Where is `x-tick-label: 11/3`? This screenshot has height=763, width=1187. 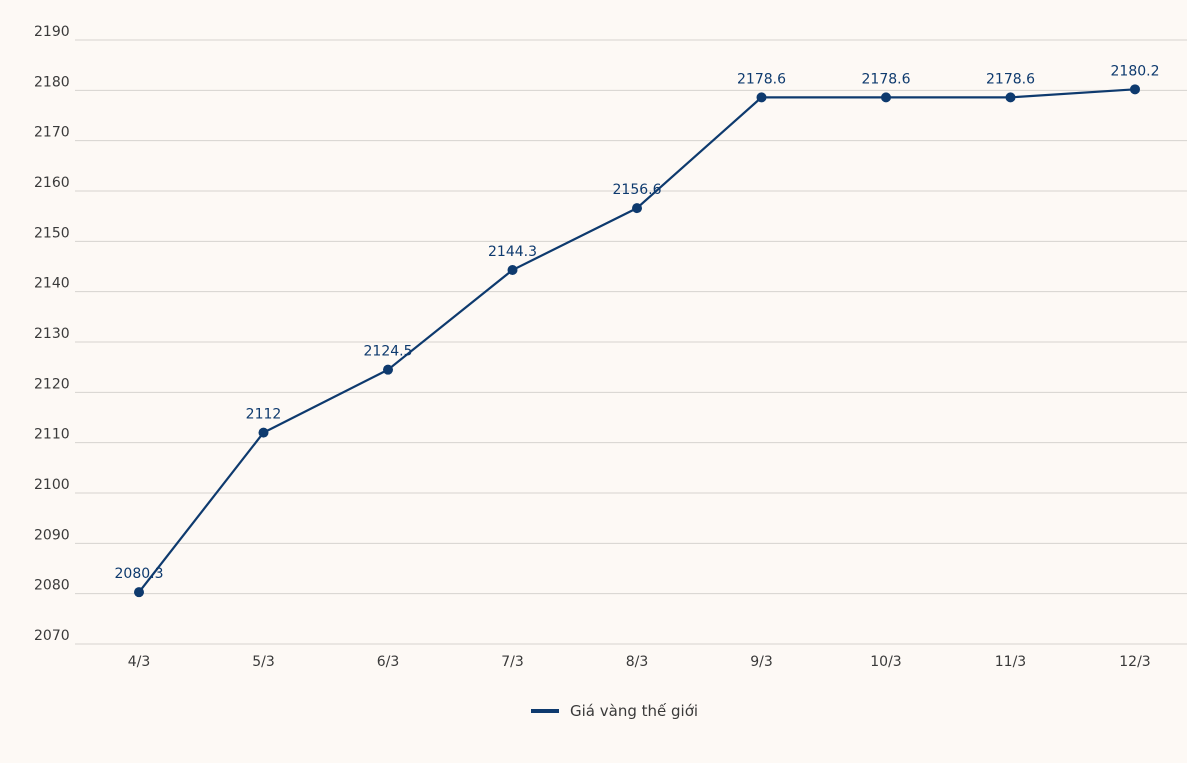
x-tick-label: 11/3 is located at coordinates (1010, 662).